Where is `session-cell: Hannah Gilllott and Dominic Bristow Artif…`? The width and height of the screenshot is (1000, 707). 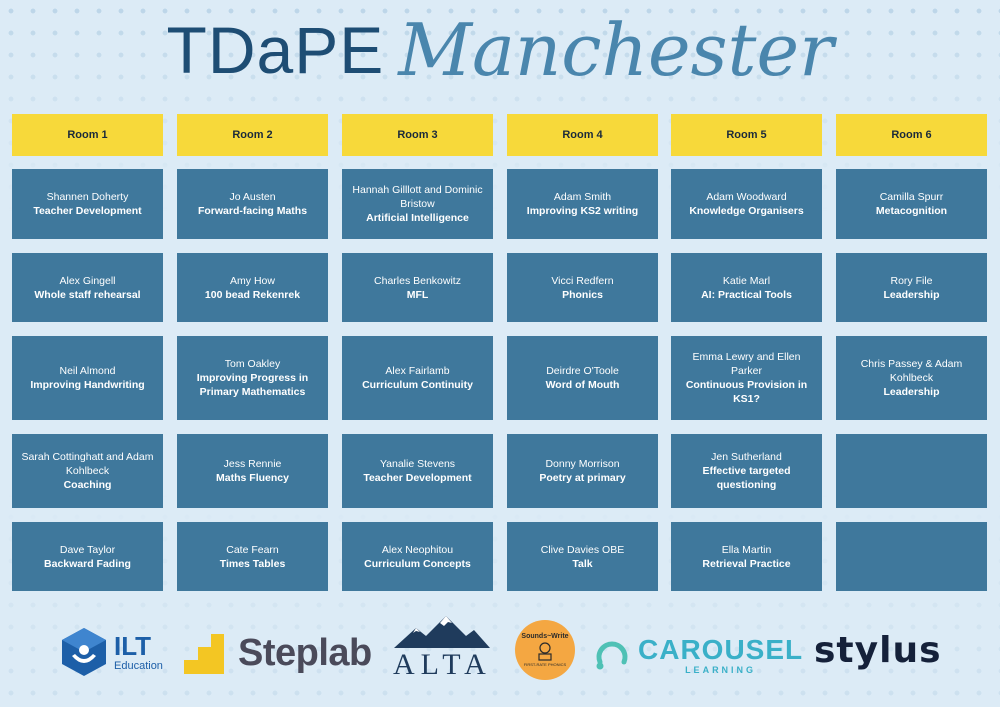
session-cell: Hannah Gilllott and Dominic Bristow Artif… is located at coordinates (417, 204).